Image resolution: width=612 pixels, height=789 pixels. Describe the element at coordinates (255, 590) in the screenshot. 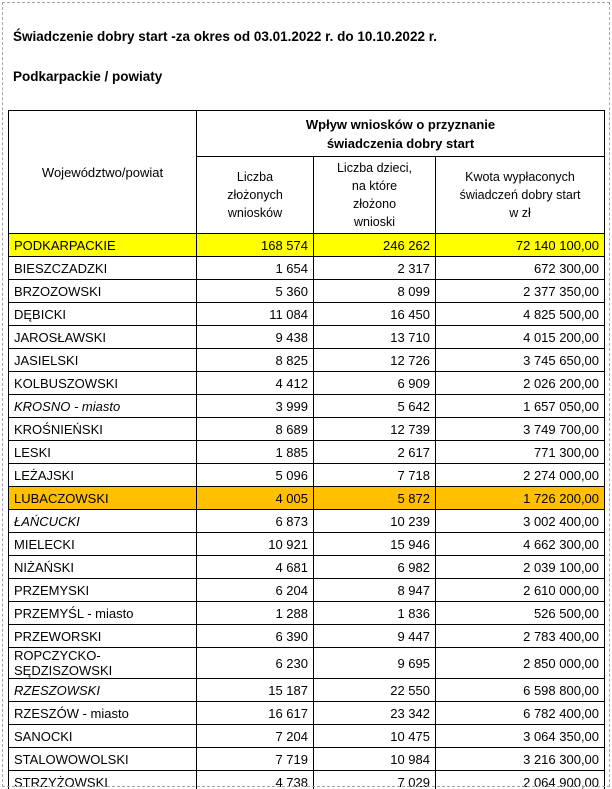

I see `applications-cell: 6 204` at that location.